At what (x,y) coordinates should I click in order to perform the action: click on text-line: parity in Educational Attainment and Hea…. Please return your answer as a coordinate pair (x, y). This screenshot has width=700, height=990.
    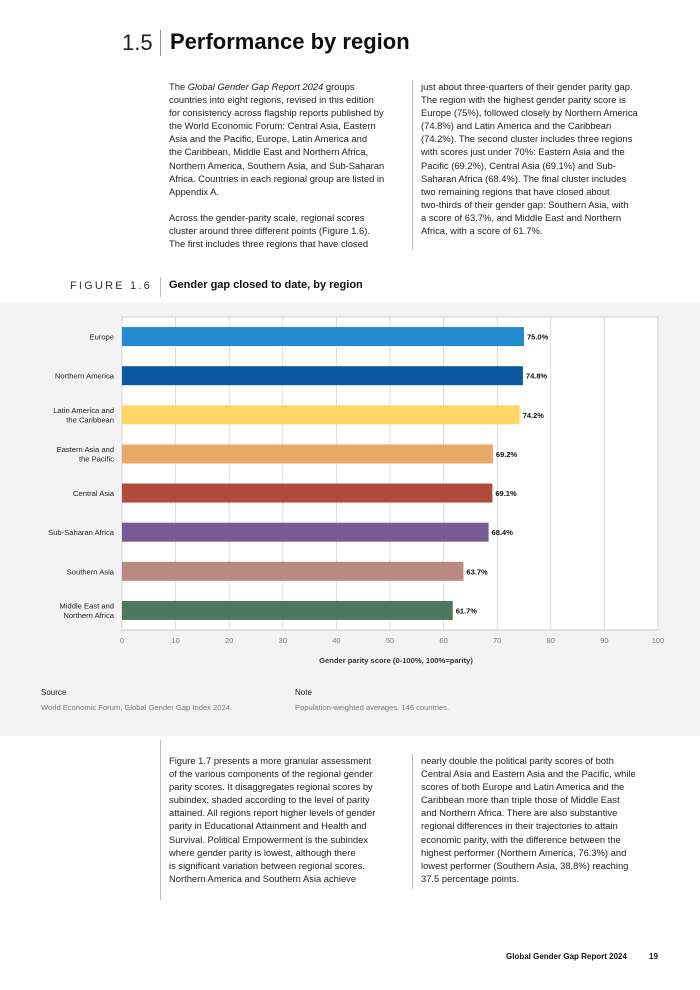
    Looking at the image, I should click on (268, 826).